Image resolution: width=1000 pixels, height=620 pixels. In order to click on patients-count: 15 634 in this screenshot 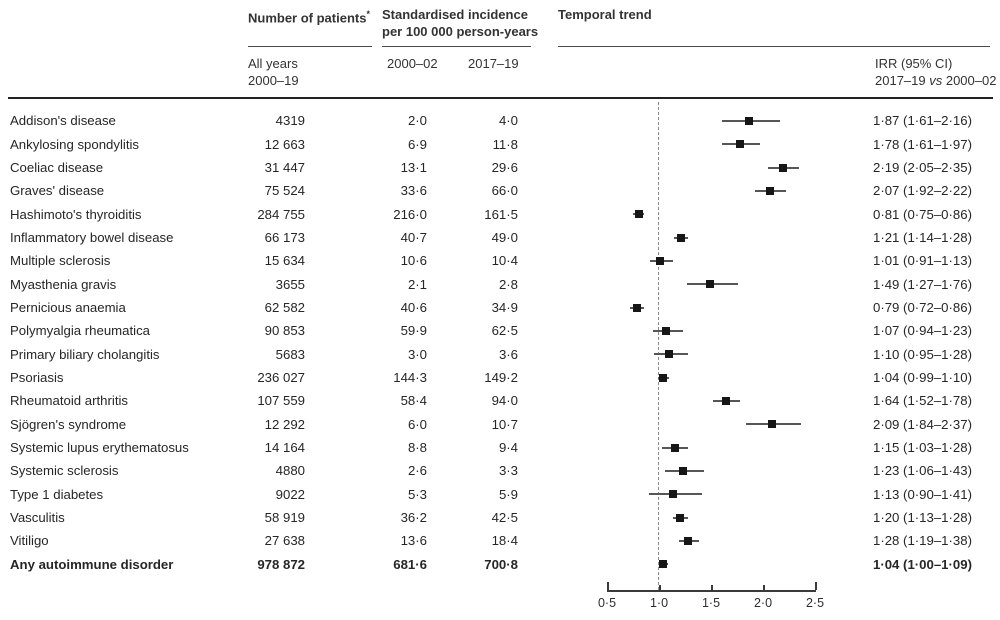, I will do `click(284, 261)`.